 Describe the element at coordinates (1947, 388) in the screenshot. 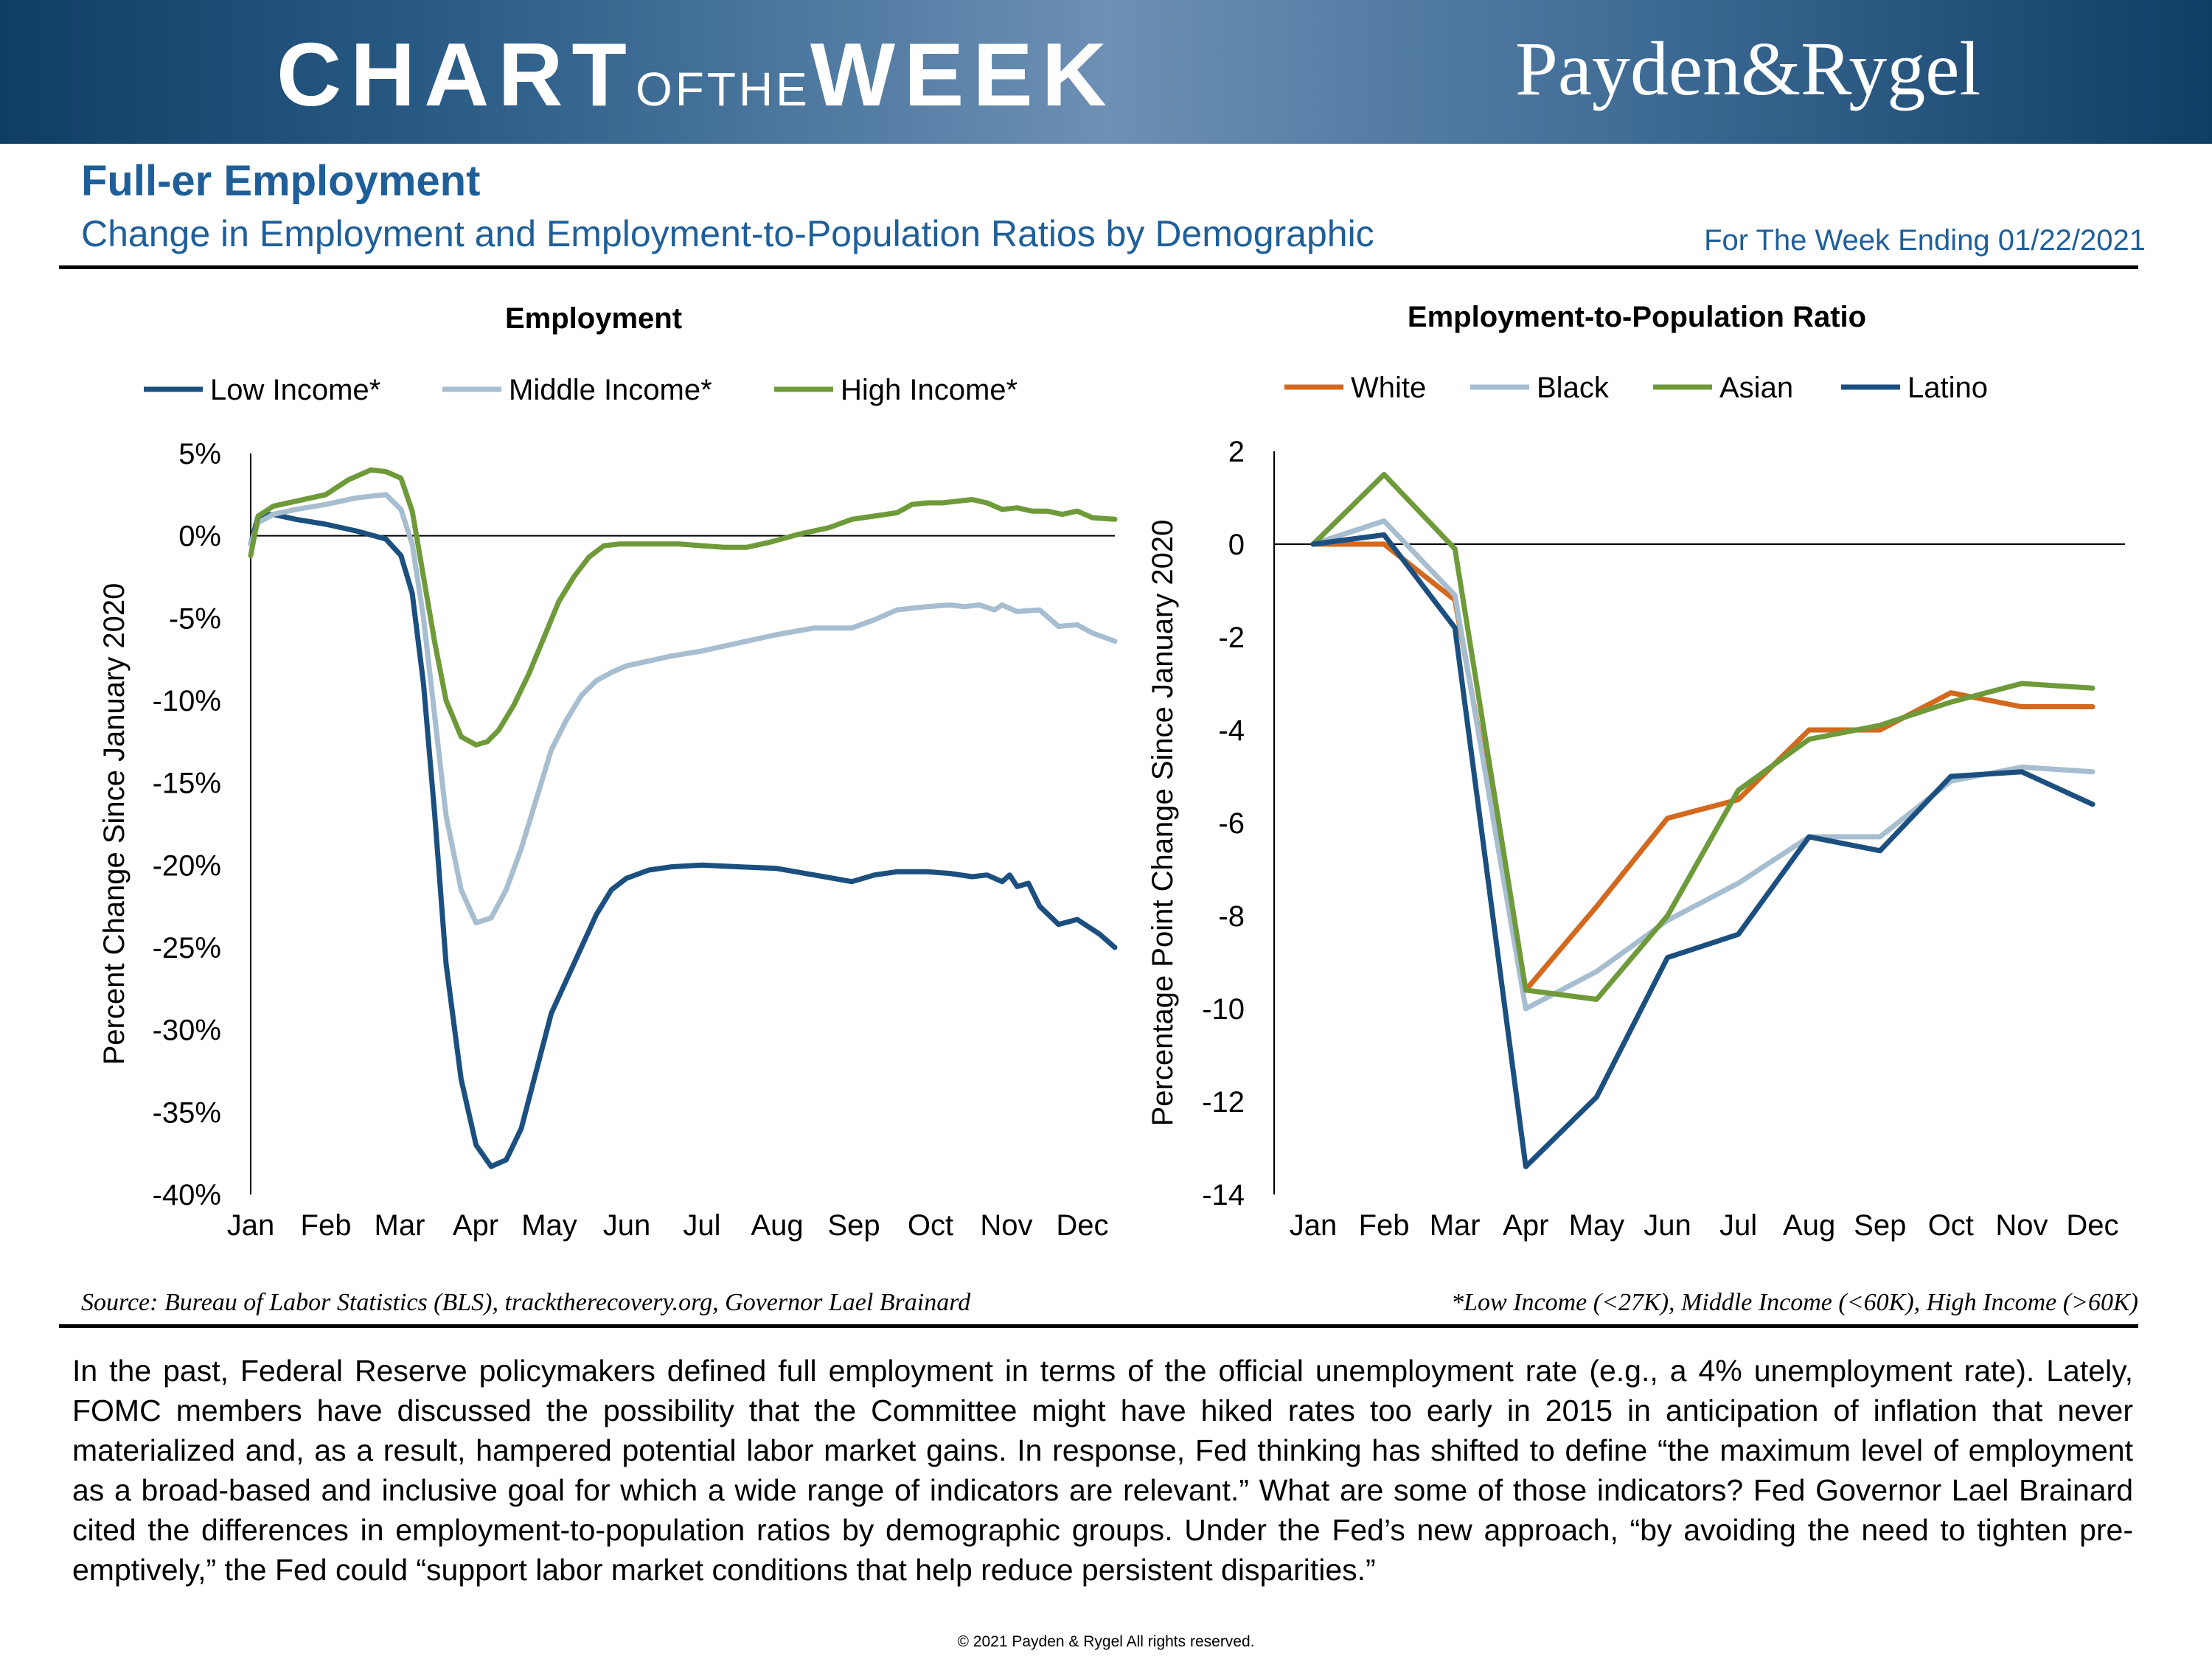

I see `legend-label: Latino` at that location.